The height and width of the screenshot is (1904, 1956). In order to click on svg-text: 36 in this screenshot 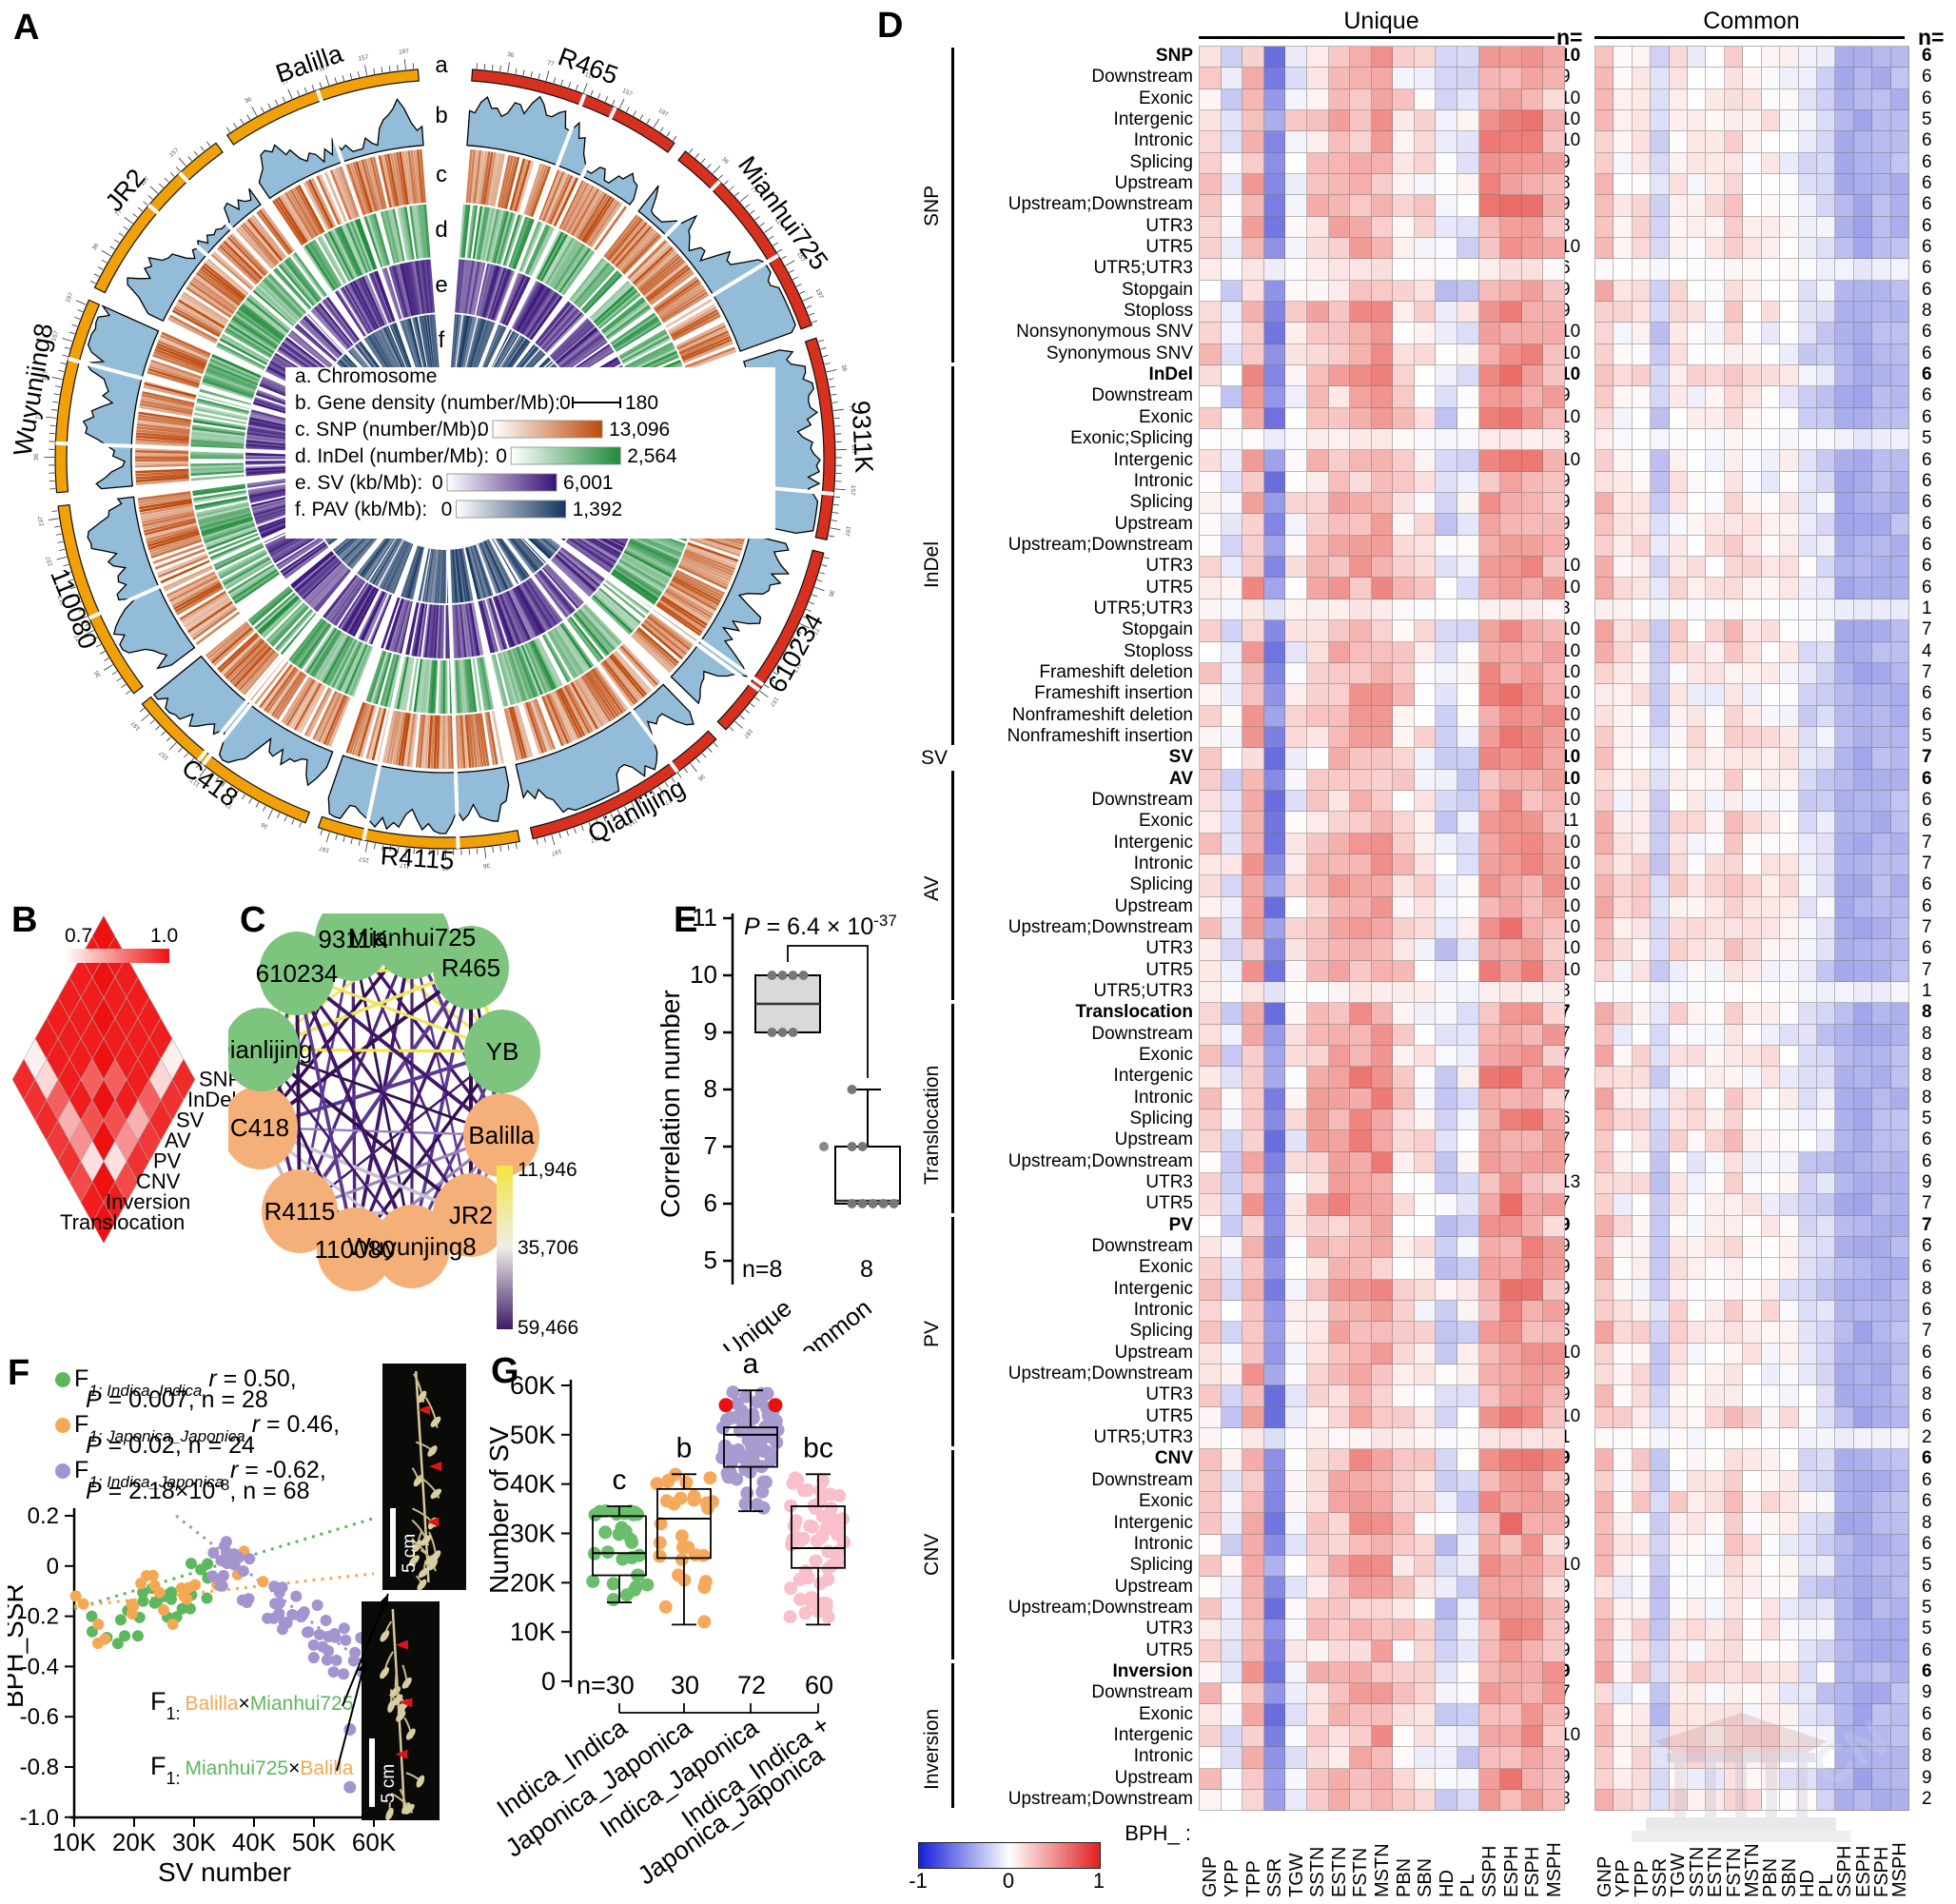, I will do `click(831, 593)`.